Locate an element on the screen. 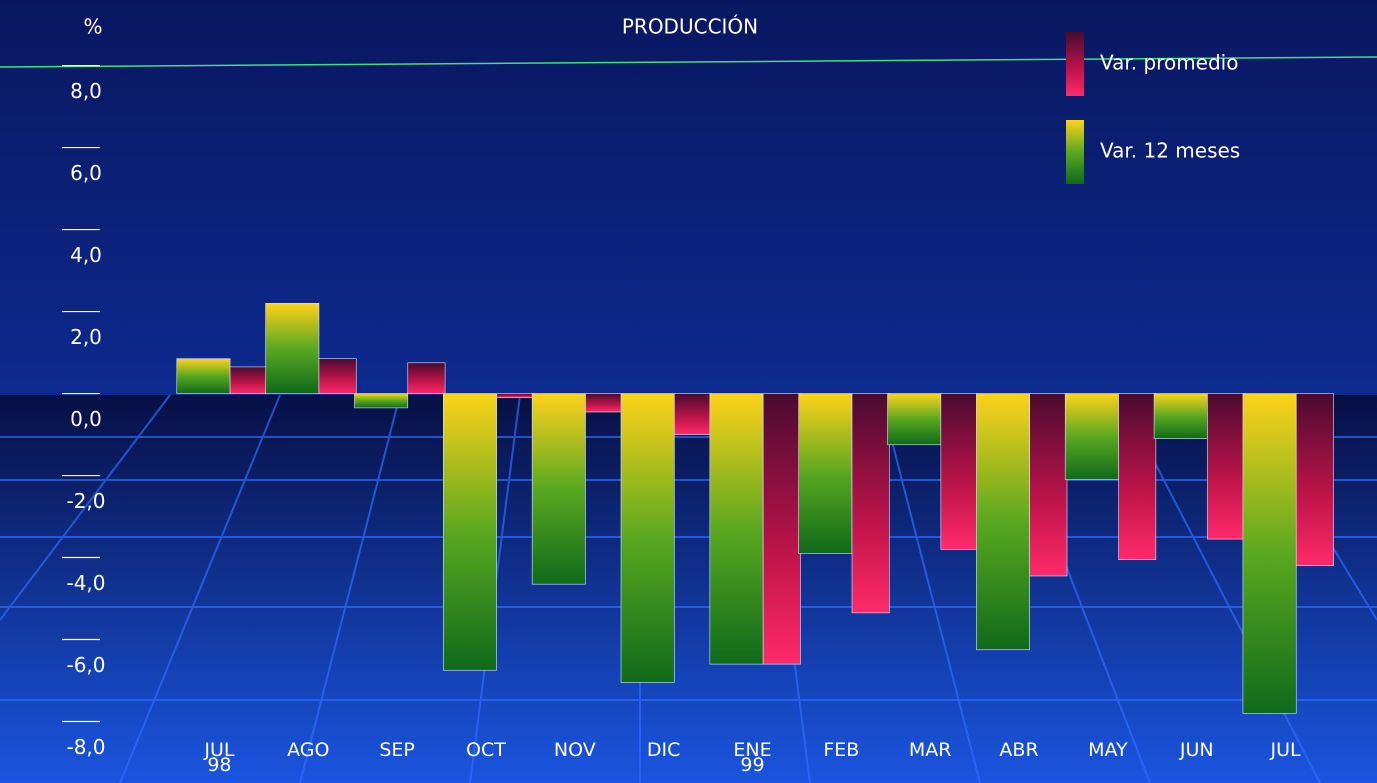  y-tick-label: -2,0 is located at coordinates (85, 501).